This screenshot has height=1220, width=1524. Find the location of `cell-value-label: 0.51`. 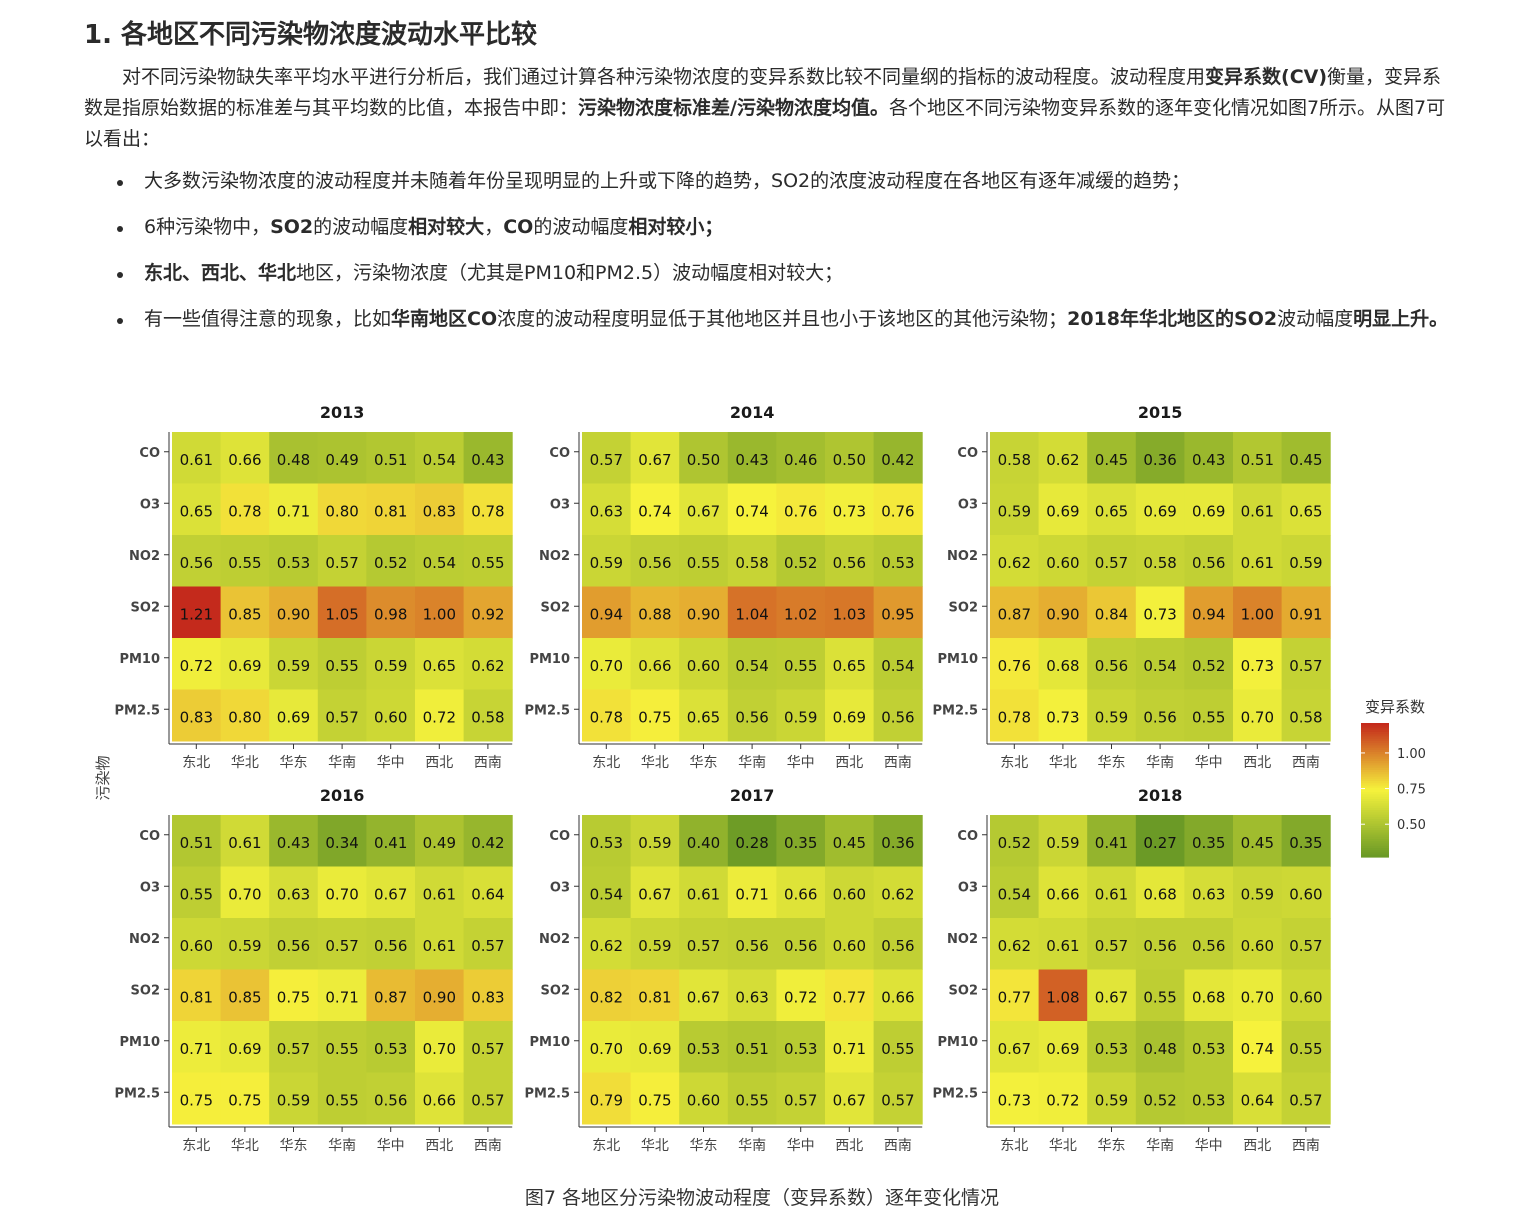

cell-value-label: 0.51 is located at coordinates (196, 843).